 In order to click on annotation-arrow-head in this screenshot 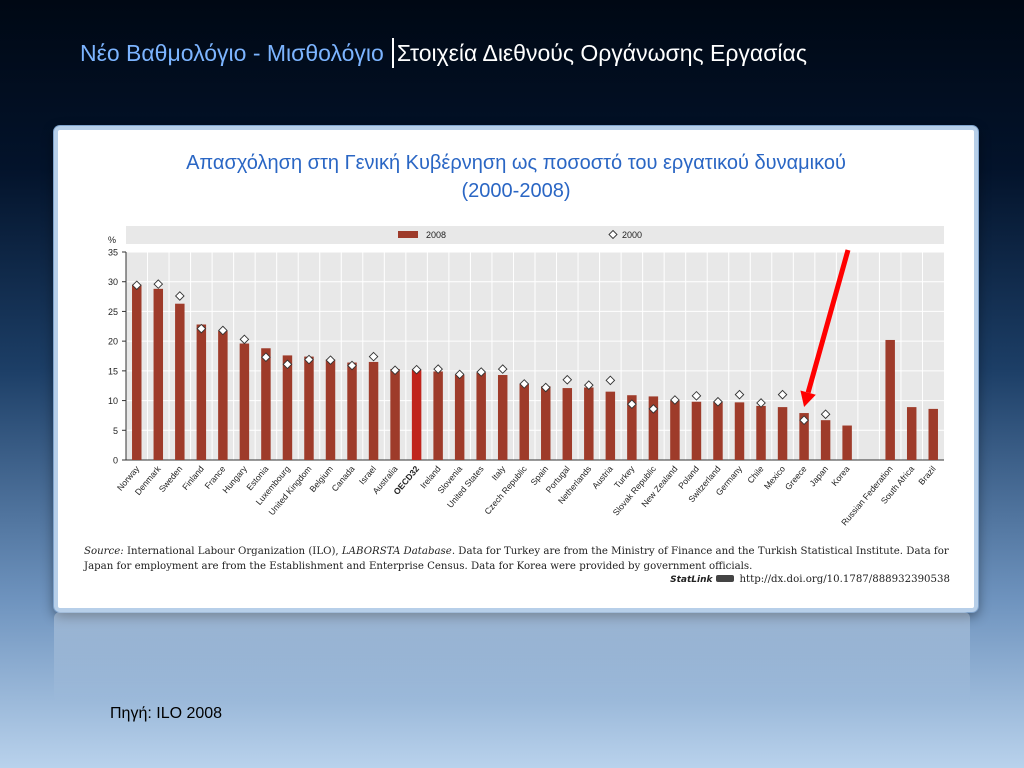, I will do `click(808, 399)`.